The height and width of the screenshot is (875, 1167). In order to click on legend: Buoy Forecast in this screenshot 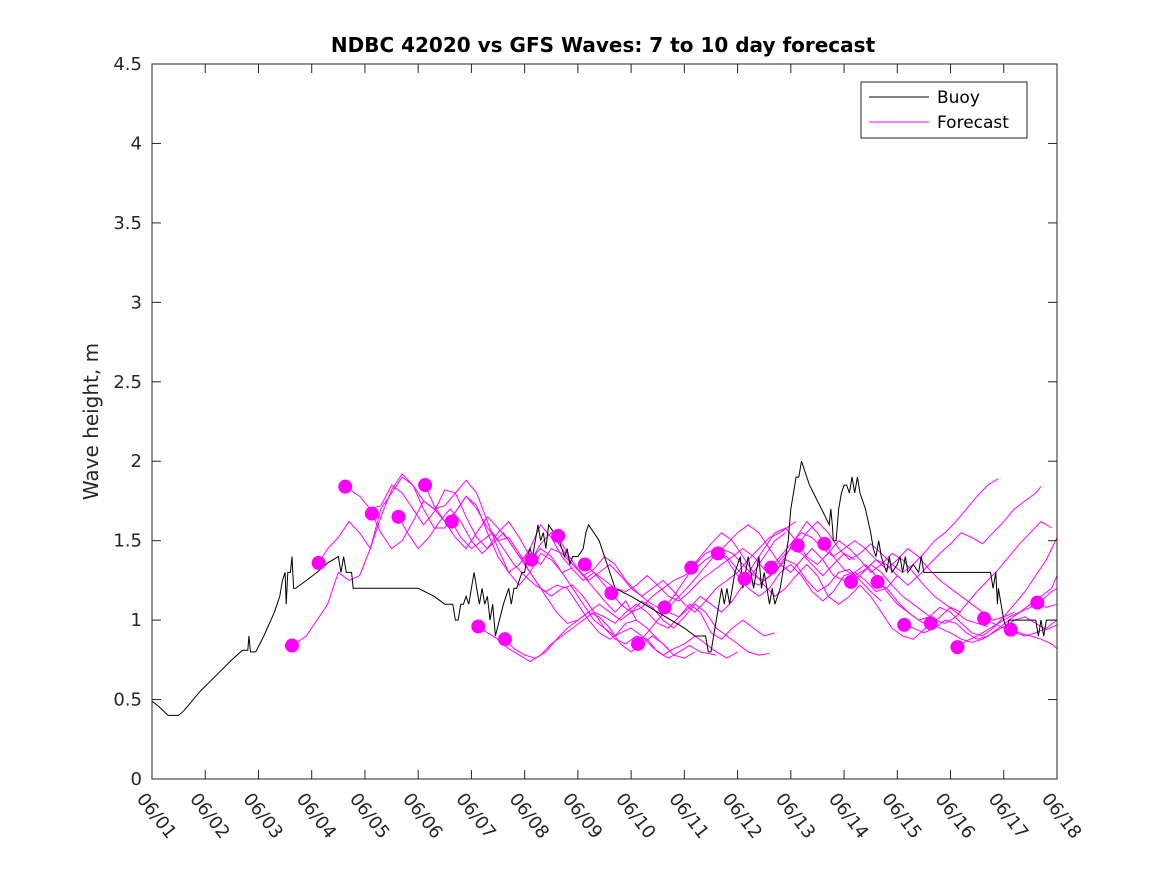, I will do `click(944, 110)`.